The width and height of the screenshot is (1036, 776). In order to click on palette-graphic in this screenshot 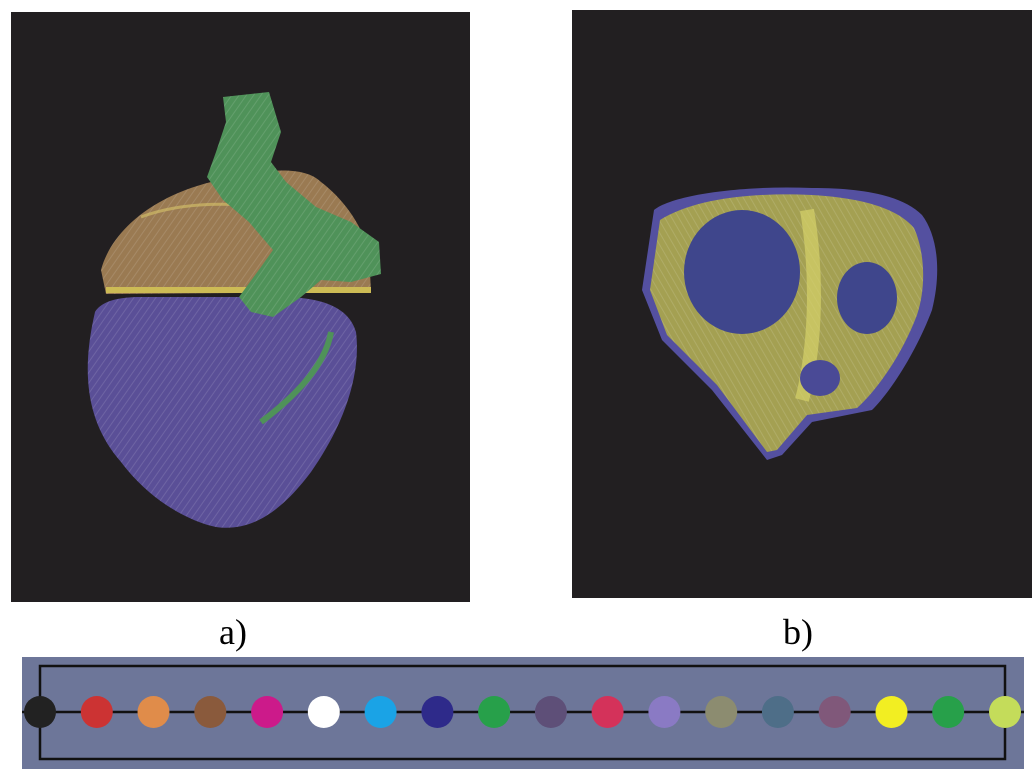, I will do `click(523, 712)`.